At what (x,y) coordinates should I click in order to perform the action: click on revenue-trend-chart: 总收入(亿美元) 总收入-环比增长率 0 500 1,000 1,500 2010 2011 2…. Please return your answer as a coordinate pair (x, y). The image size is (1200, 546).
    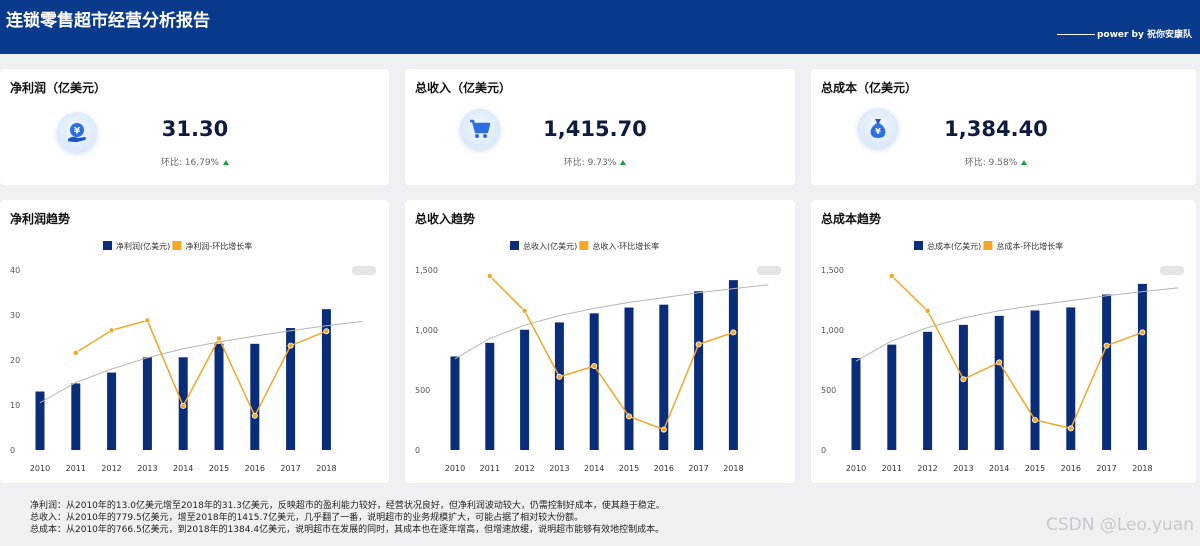
    Looking at the image, I should click on (598, 357).